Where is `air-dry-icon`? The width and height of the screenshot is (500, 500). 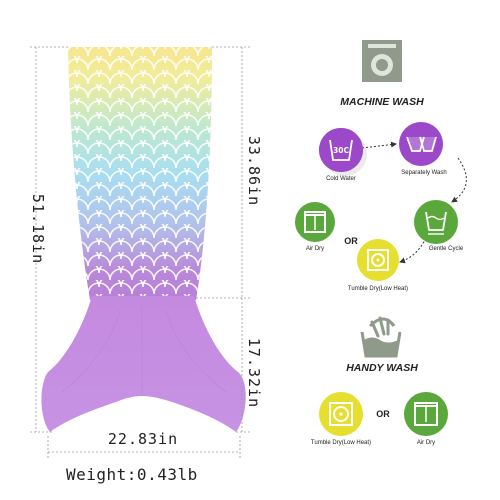
air-dry-icon is located at coordinates (315, 222).